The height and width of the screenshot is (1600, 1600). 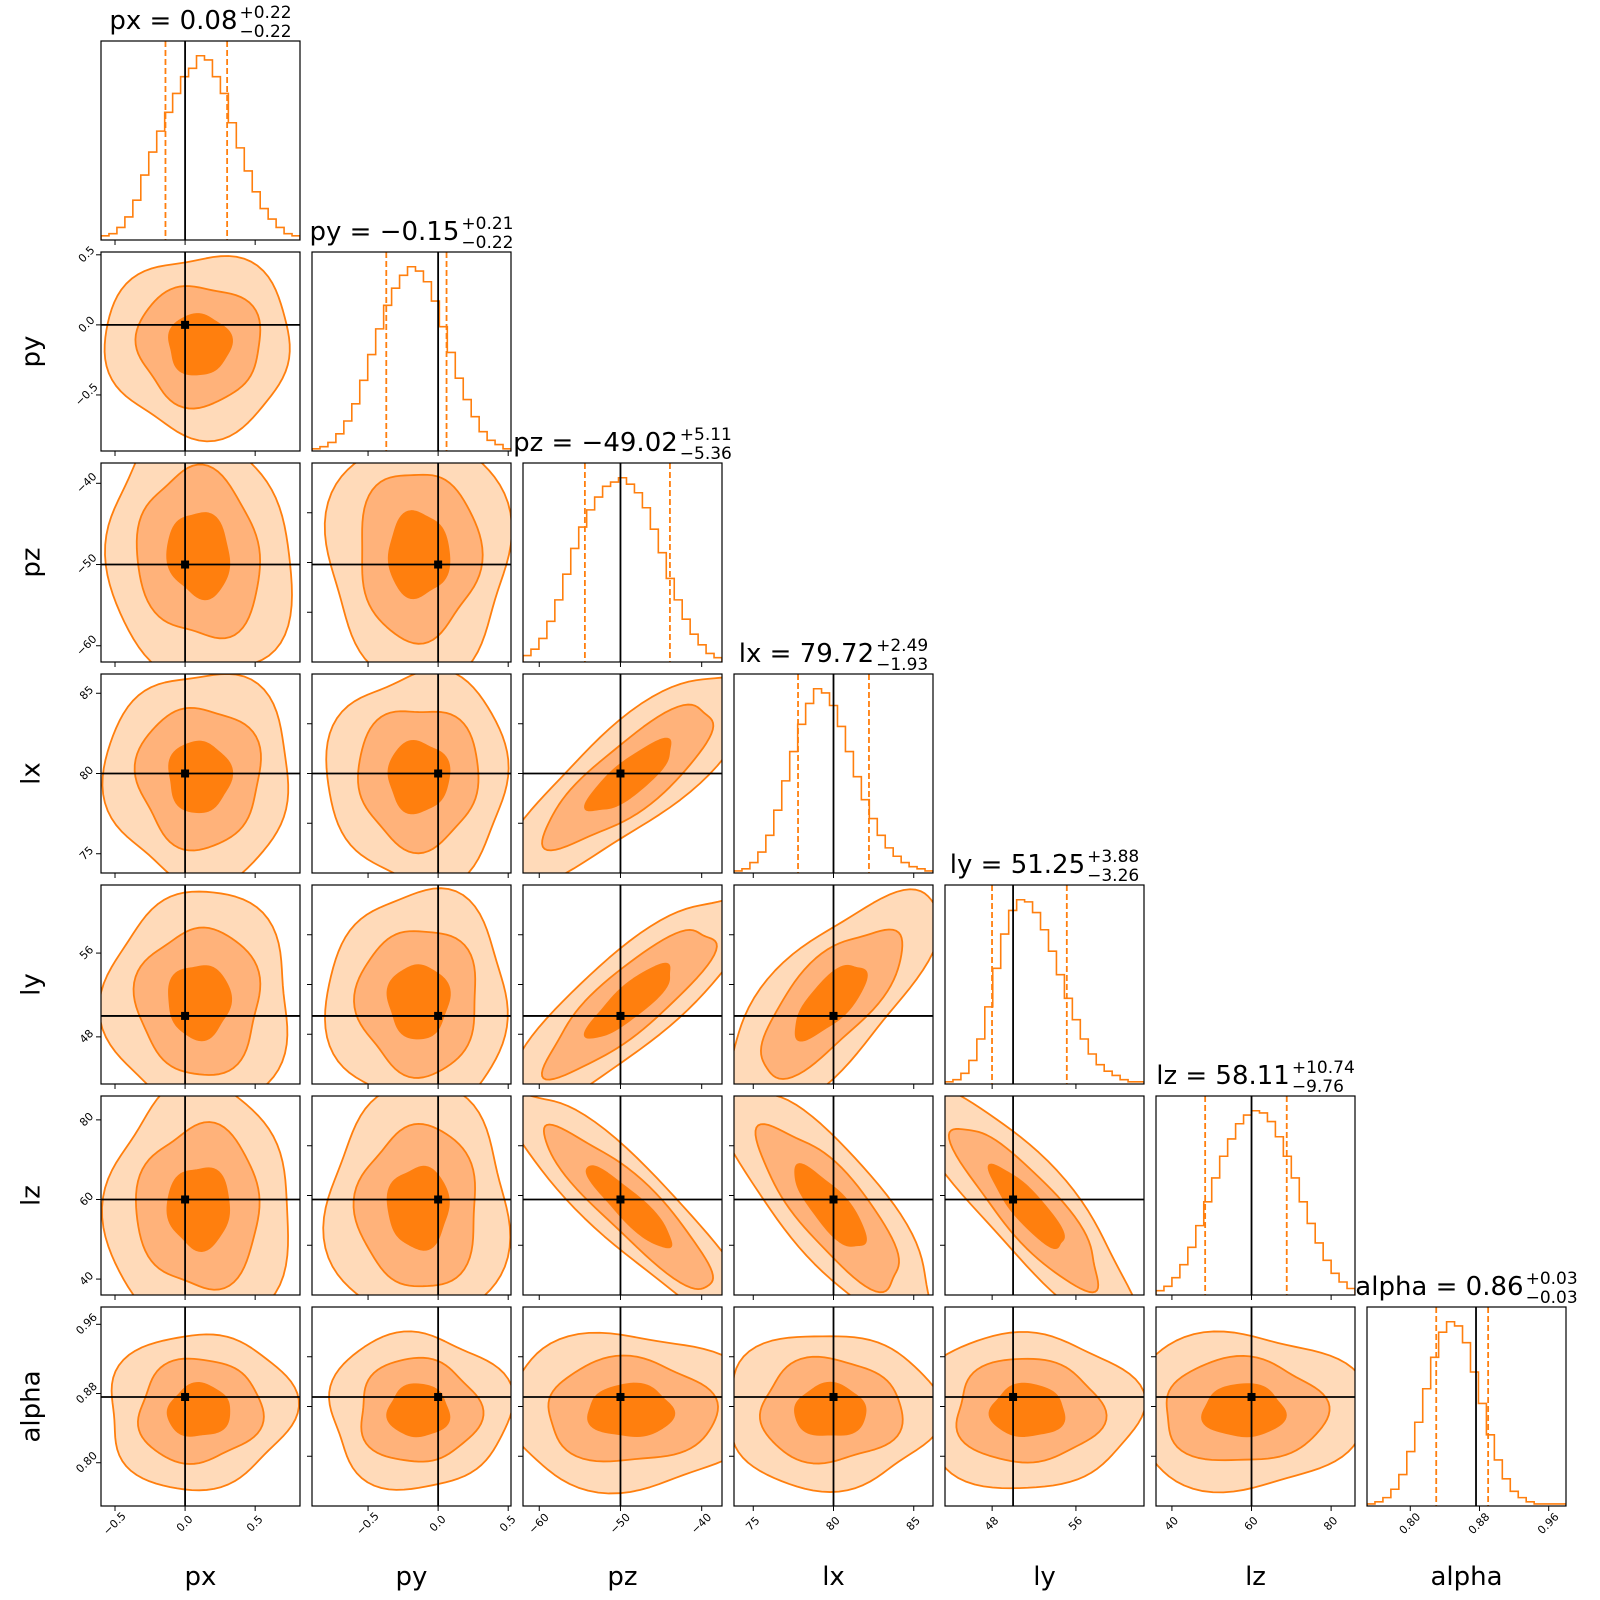 I want to click on x-tick-label-px: −0.5, so click(x=115, y=1524).